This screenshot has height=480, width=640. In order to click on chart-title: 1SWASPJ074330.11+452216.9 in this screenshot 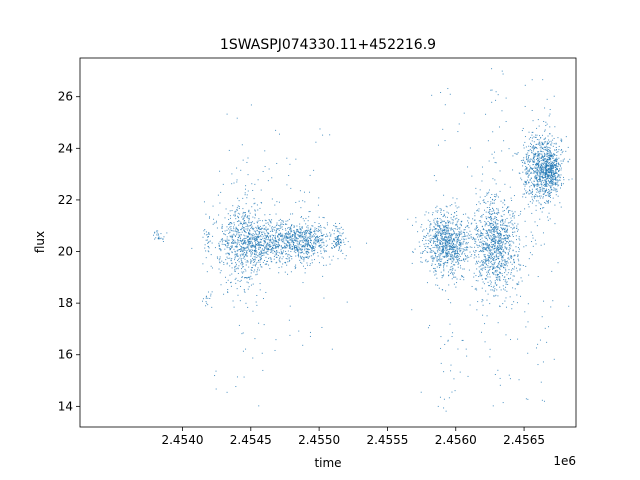, I will do `click(328, 45)`.